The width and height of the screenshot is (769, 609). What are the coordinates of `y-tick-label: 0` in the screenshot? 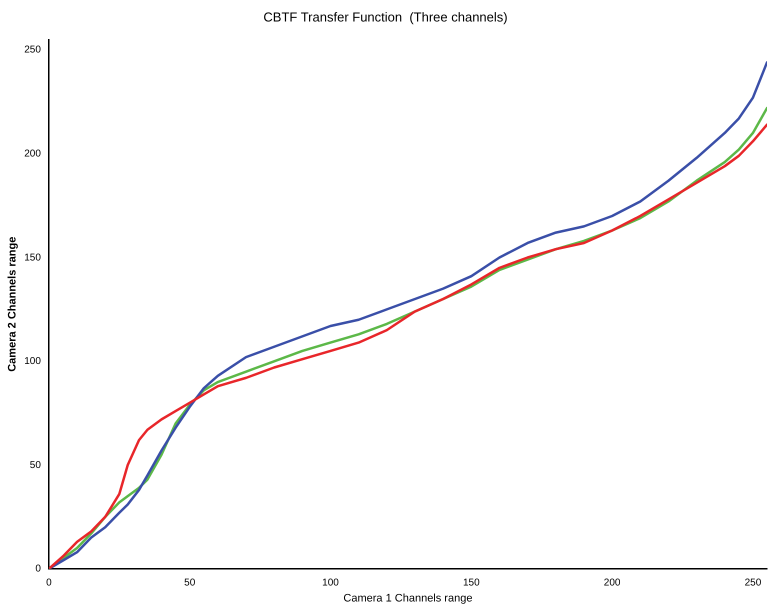 It's located at (38, 569).